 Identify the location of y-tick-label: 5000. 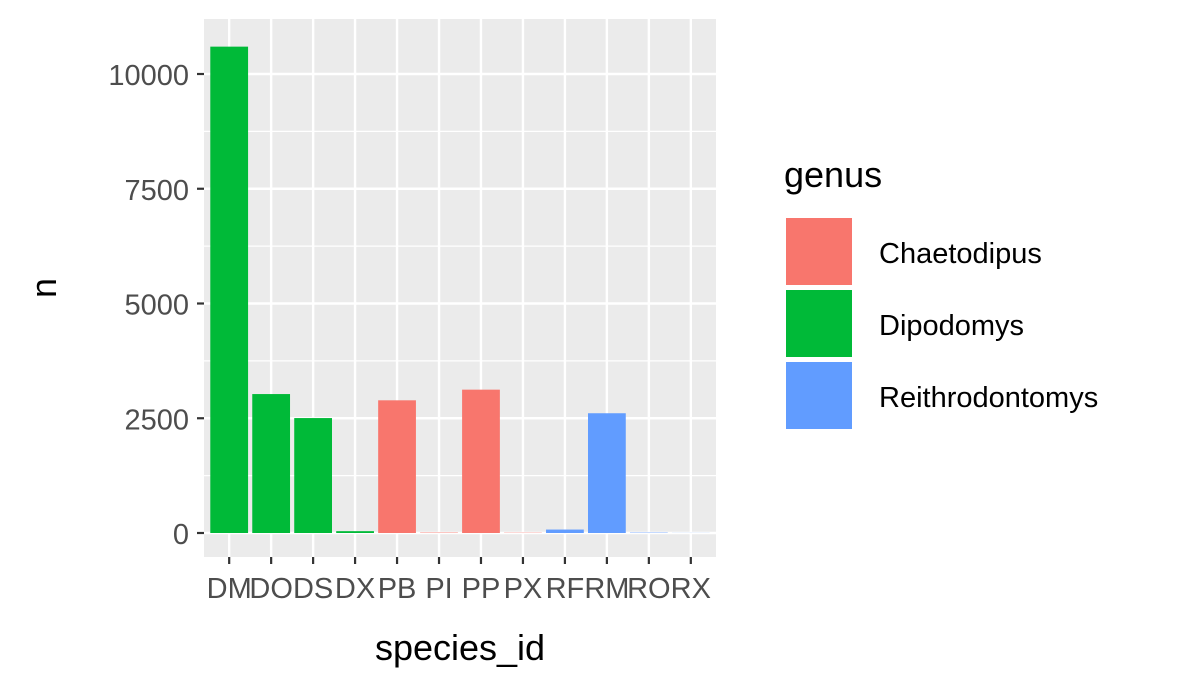
(156, 306).